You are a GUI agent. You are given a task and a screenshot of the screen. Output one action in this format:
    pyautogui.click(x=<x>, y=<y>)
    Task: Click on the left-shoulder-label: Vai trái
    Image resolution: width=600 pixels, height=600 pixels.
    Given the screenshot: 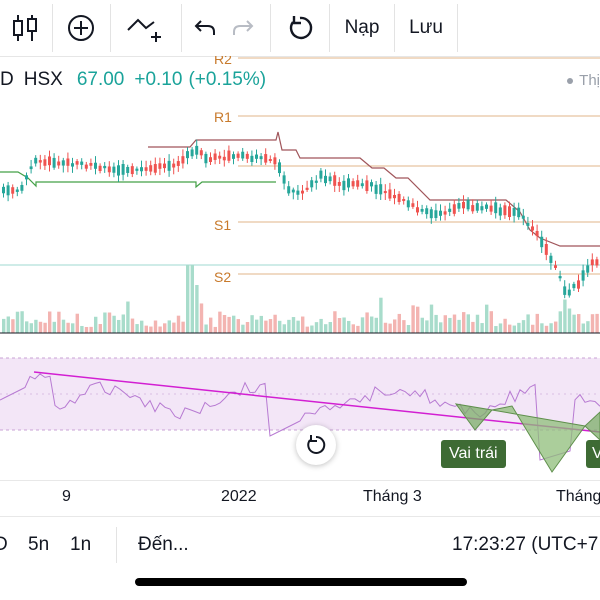 What is the action you would take?
    pyautogui.click(x=473, y=454)
    